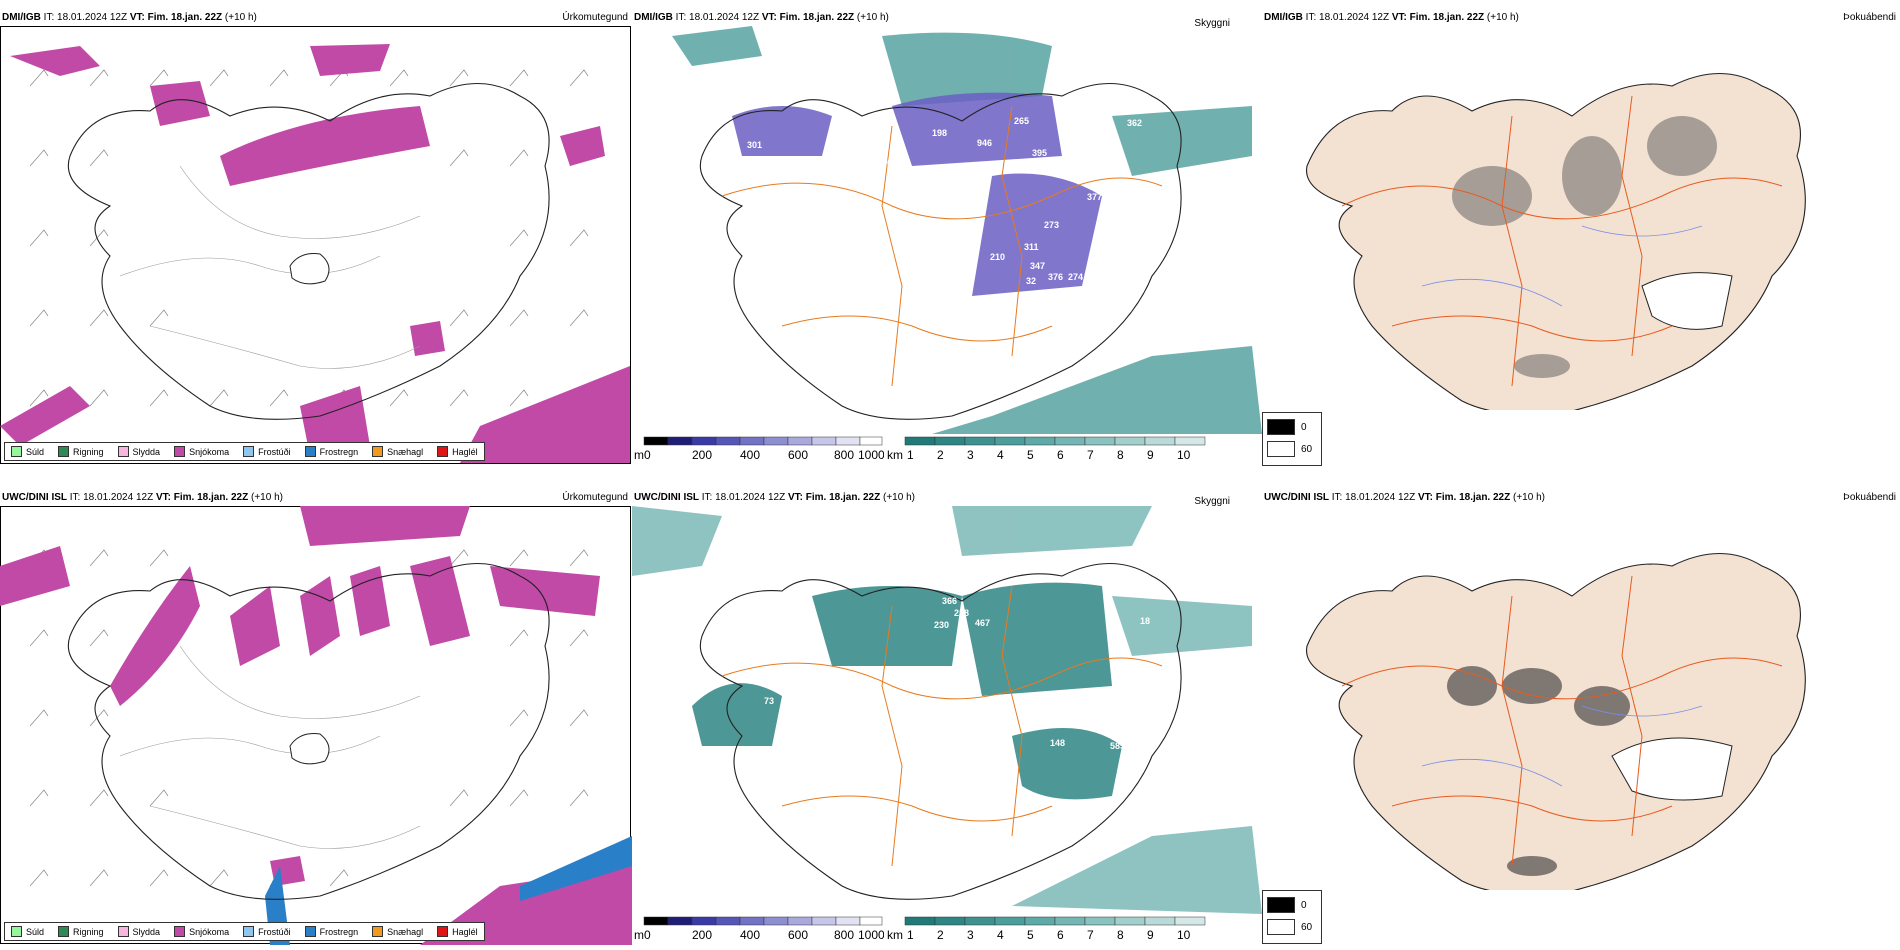  What do you see at coordinates (1075, 277) in the screenshot?
I see `svg-text: 274` at bounding box center [1075, 277].